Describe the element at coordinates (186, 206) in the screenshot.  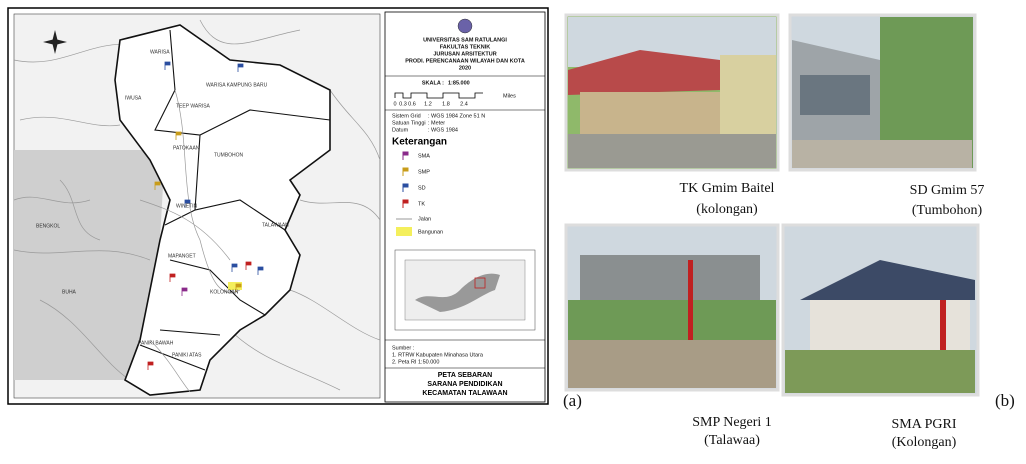
I see `region-label: WINETIN` at that location.